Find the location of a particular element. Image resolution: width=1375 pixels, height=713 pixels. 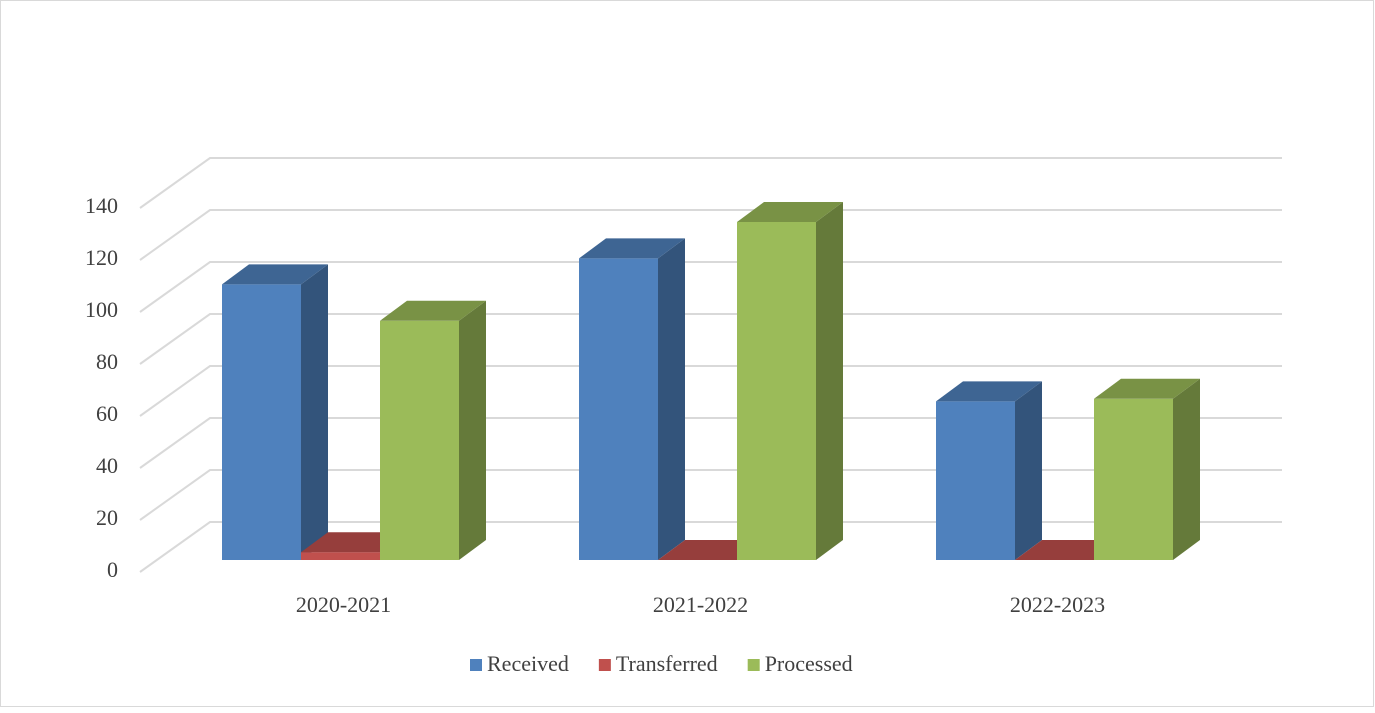

y-tick-label: 80 is located at coordinates (107, 361).